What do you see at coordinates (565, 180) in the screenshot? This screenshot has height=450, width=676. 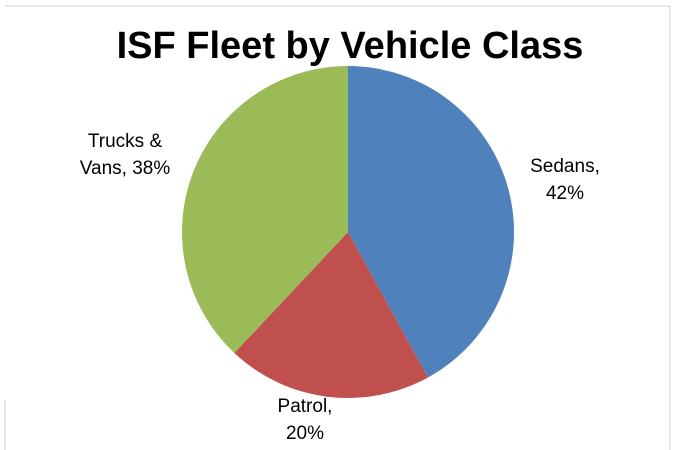 I see `data-label: Sedans, 42%` at bounding box center [565, 180].